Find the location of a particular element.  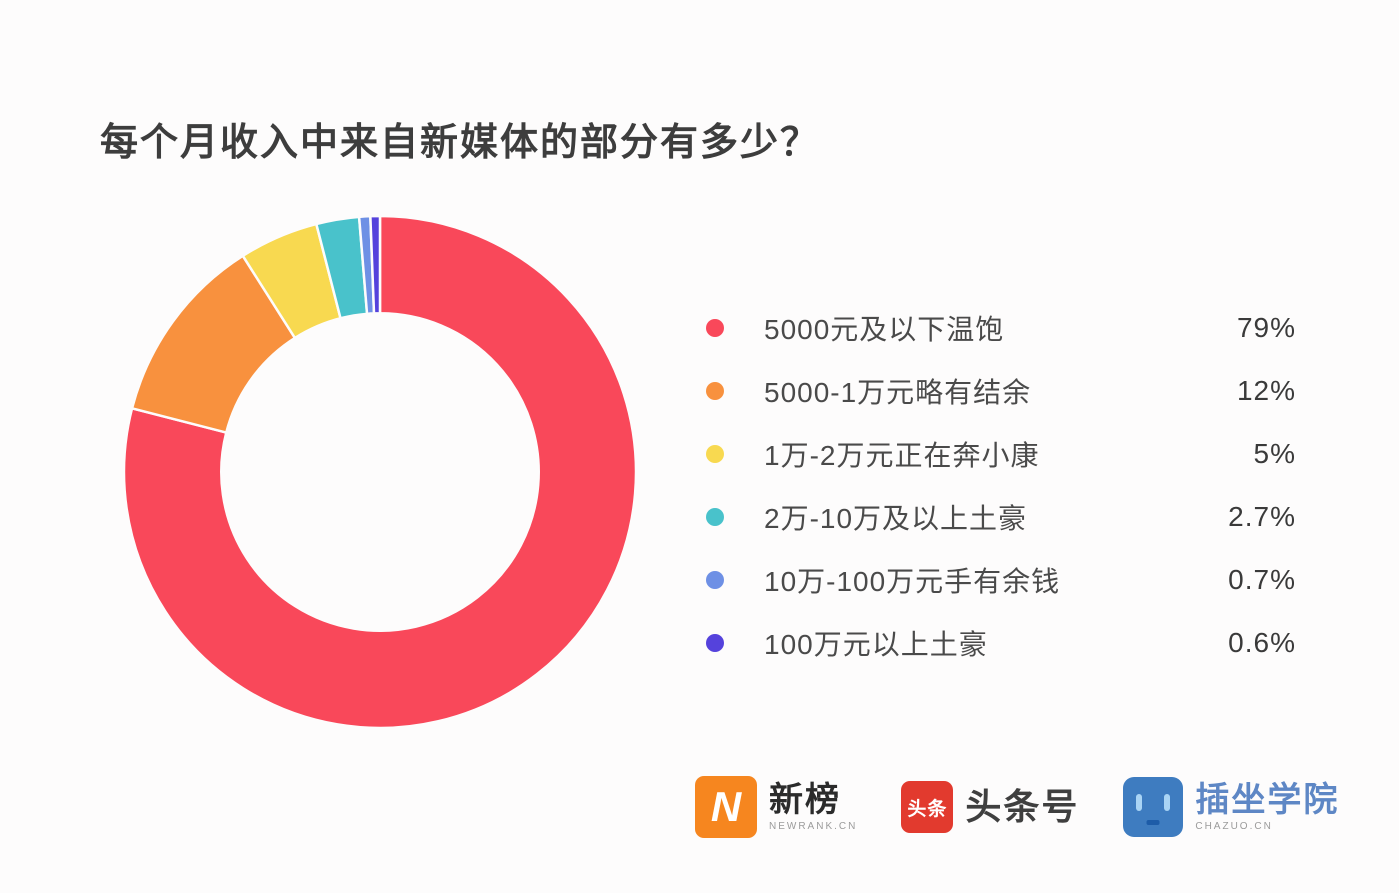

legend-label: 2万-10万及以上土豪 is located at coordinates (896, 518).